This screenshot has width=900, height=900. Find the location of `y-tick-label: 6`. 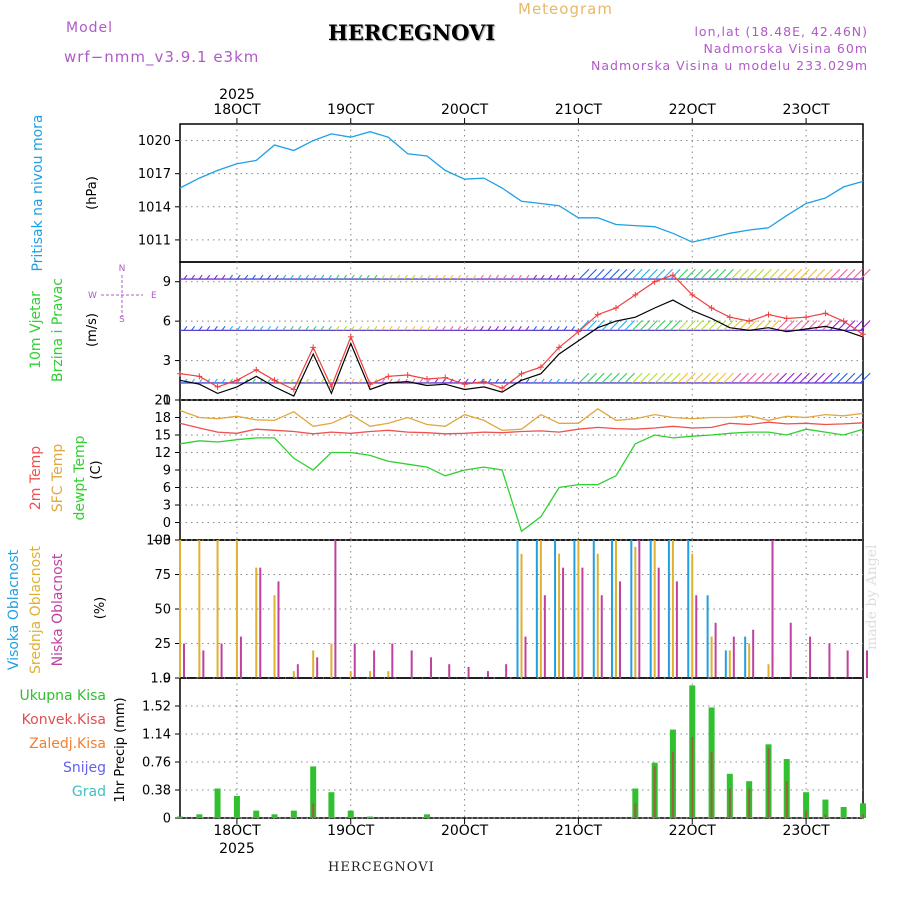

y-tick-label: 6 is located at coordinates (167, 322).